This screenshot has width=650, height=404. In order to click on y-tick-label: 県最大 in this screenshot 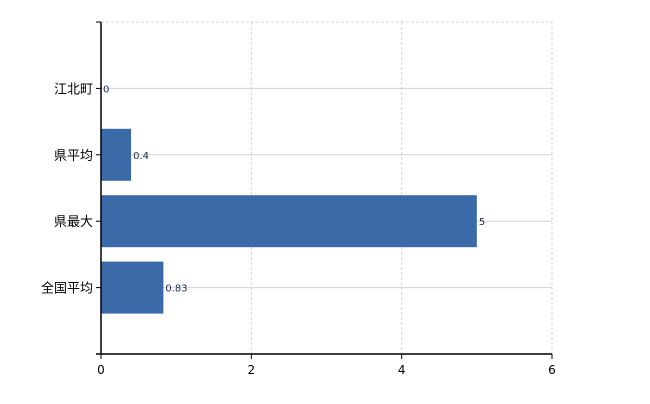, I will do `click(73, 222)`.